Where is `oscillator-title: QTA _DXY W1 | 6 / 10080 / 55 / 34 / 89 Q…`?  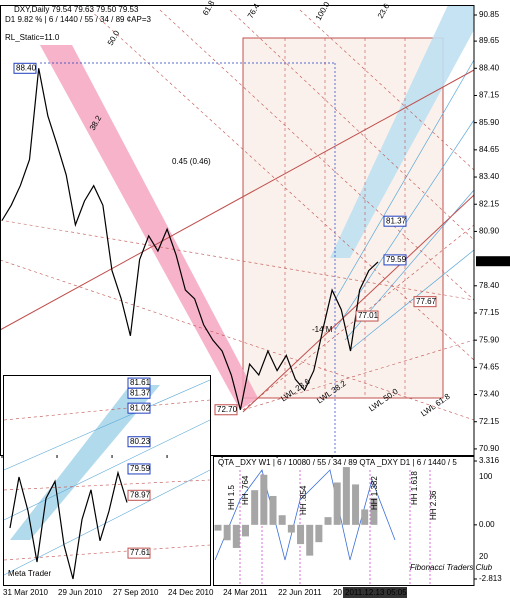 oscillator-title: QTA _DXY W1 | 6 / 10080 / 55 / 34 / 89 Q… is located at coordinates (337, 462).